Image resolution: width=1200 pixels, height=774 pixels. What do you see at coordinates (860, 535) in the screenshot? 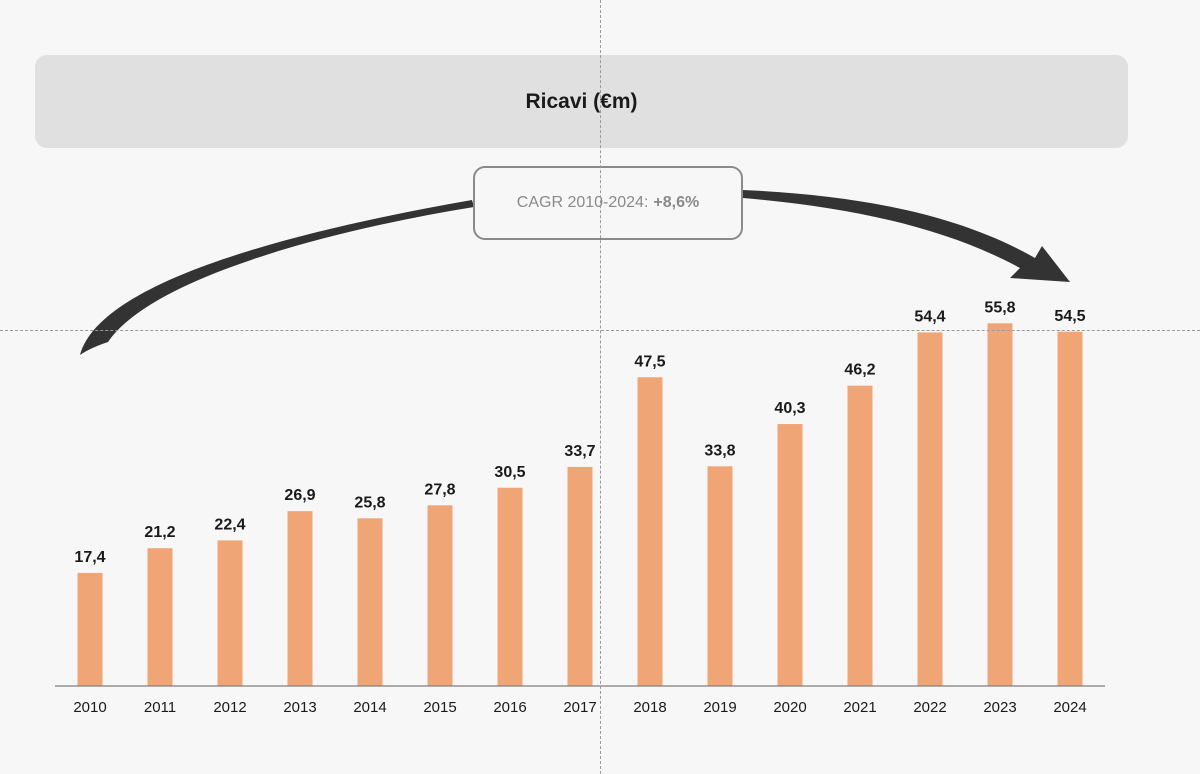
I see `bar-2021` at bounding box center [860, 535].